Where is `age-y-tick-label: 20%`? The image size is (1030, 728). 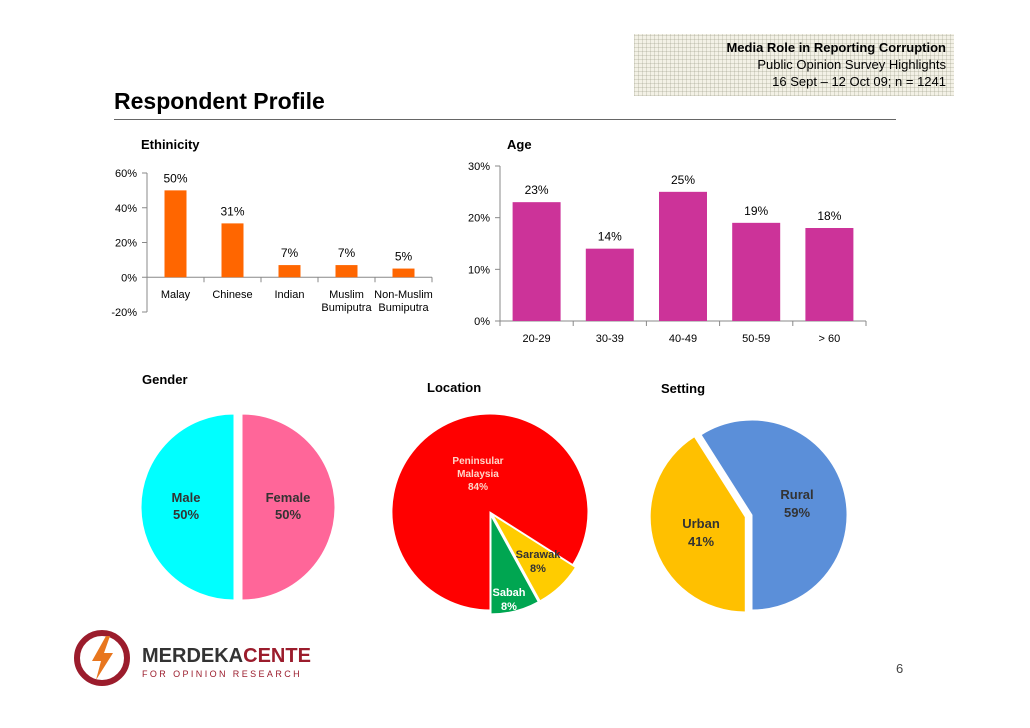
age-y-tick-label: 20% is located at coordinates (479, 219).